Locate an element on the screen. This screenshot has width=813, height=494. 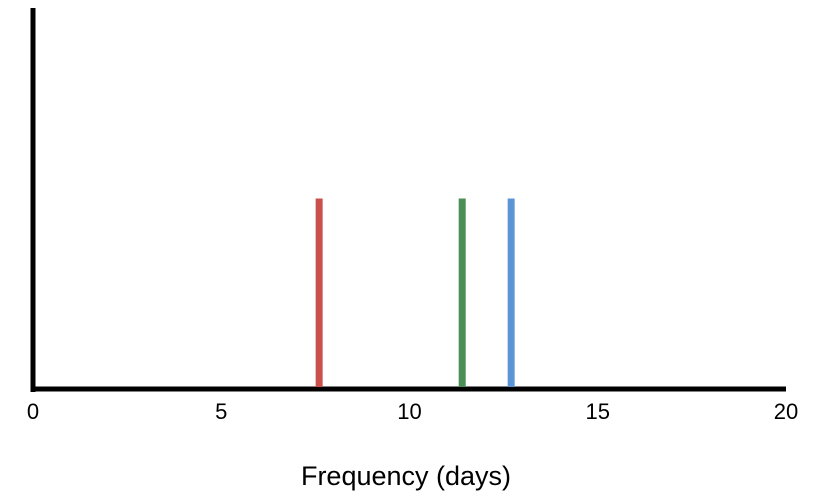
x-tick-label: 5 is located at coordinates (221, 411).